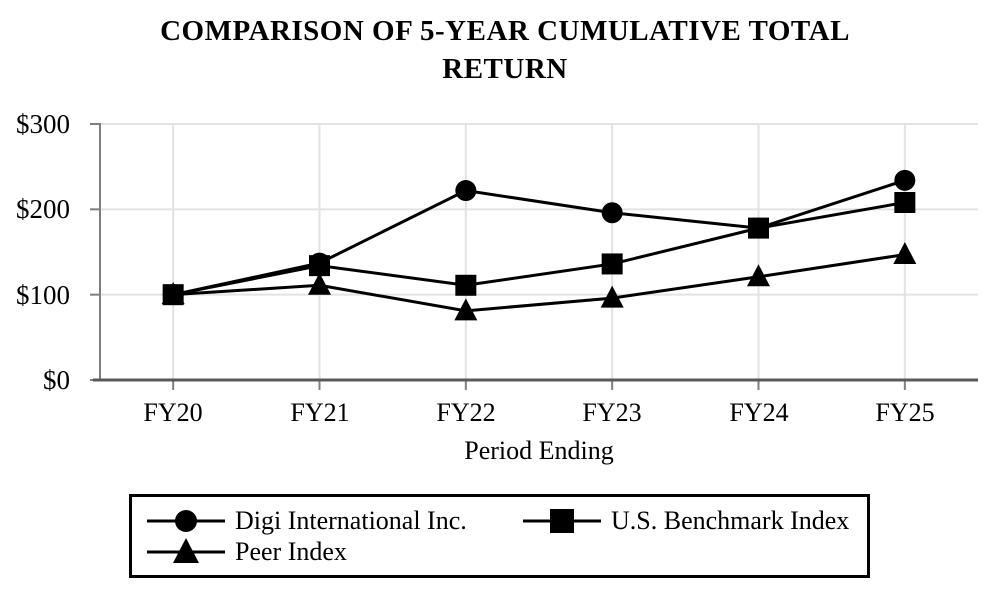 The height and width of the screenshot is (600, 1000). I want to click on square-marker-icon, so click(562, 521).